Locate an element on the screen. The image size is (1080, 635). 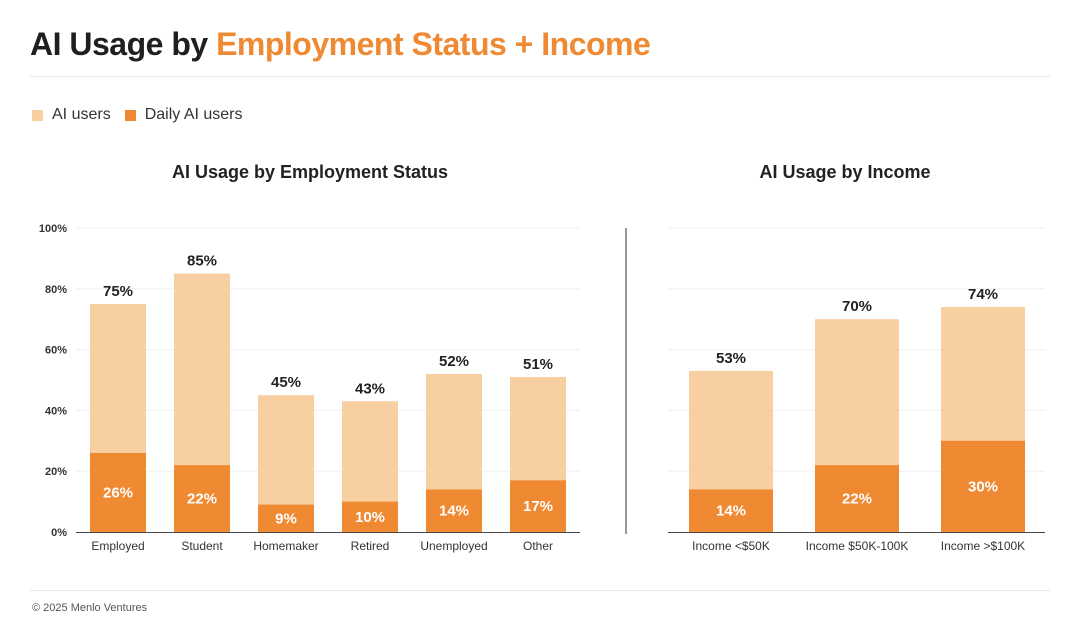
bar-daily-ai-users-income-50k-100k is located at coordinates (857, 498).